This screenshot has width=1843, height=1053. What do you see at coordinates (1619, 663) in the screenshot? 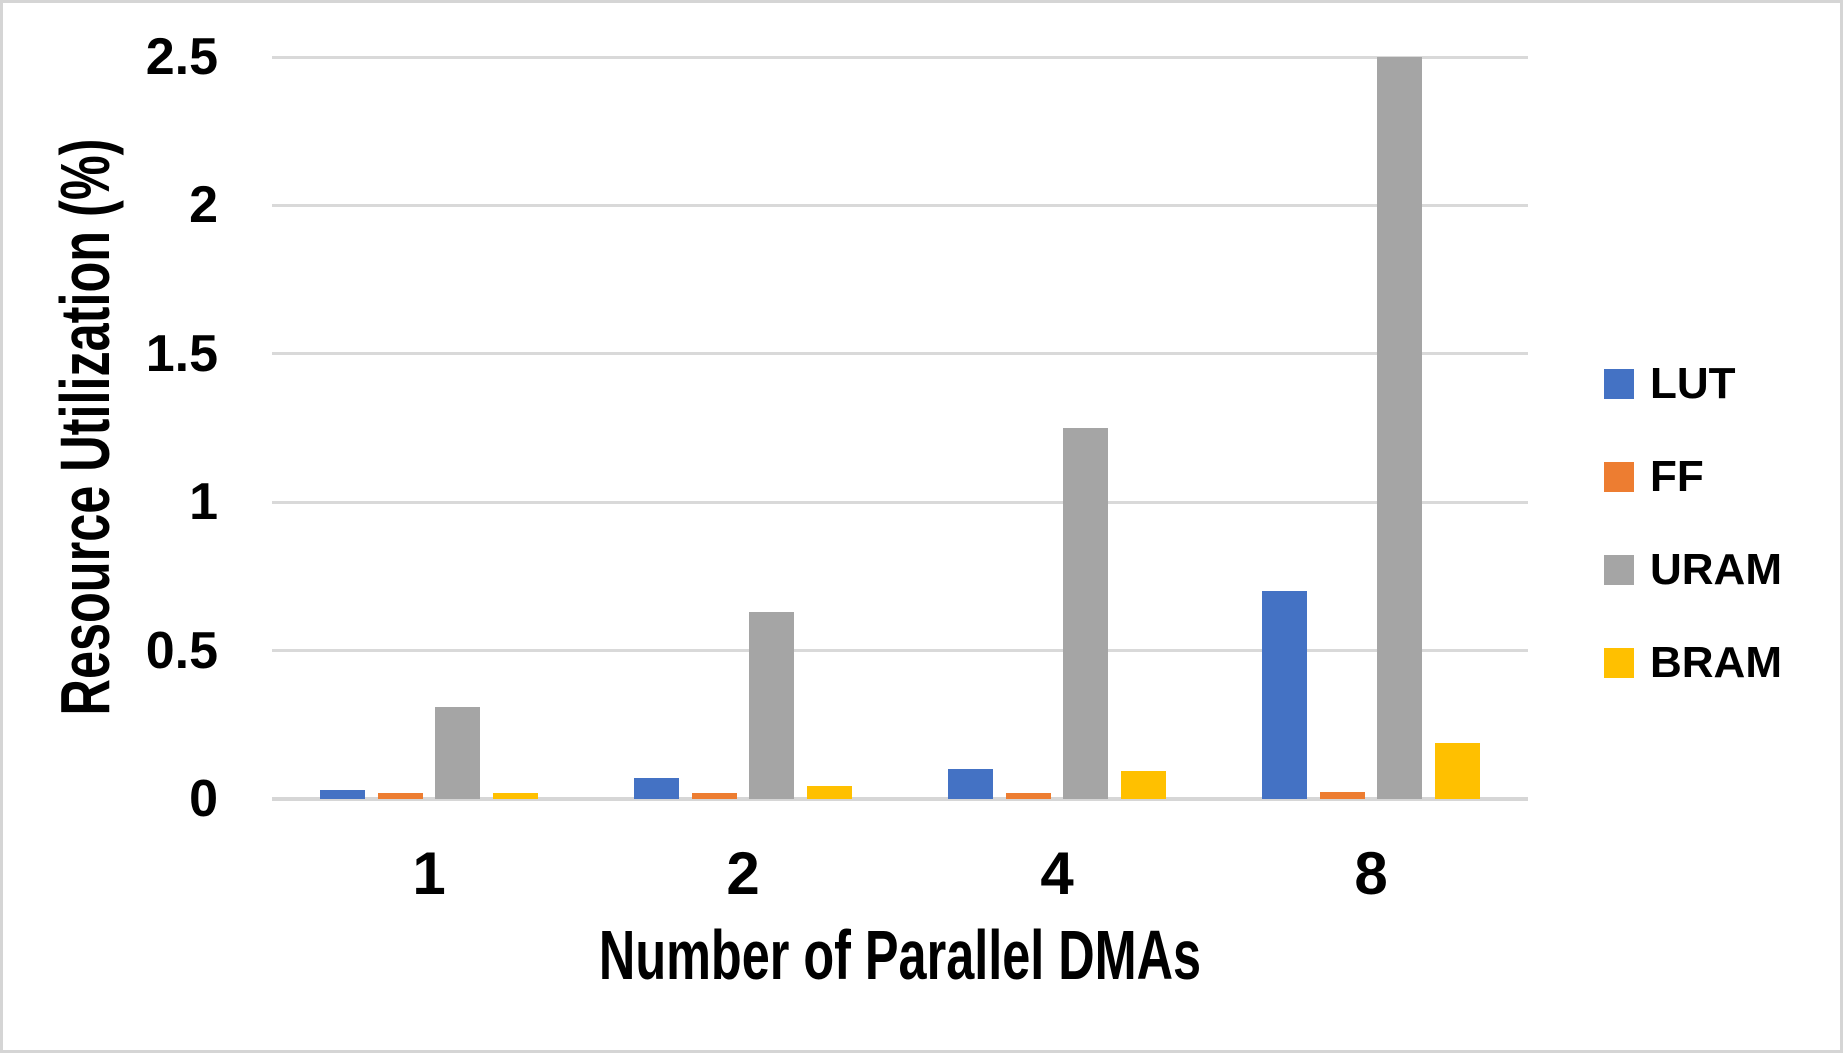
I see `legend-swatch-bram` at bounding box center [1619, 663].